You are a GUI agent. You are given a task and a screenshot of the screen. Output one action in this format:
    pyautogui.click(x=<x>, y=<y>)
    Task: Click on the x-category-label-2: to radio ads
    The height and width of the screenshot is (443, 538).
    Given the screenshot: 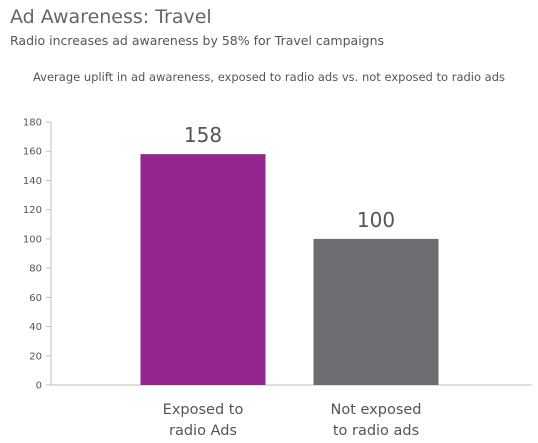 What is the action you would take?
    pyautogui.click(x=376, y=431)
    